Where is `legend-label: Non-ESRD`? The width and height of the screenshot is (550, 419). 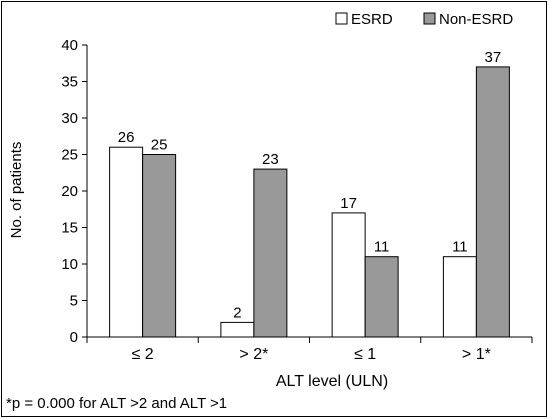
legend-label: Non-ESRD is located at coordinates (476, 19).